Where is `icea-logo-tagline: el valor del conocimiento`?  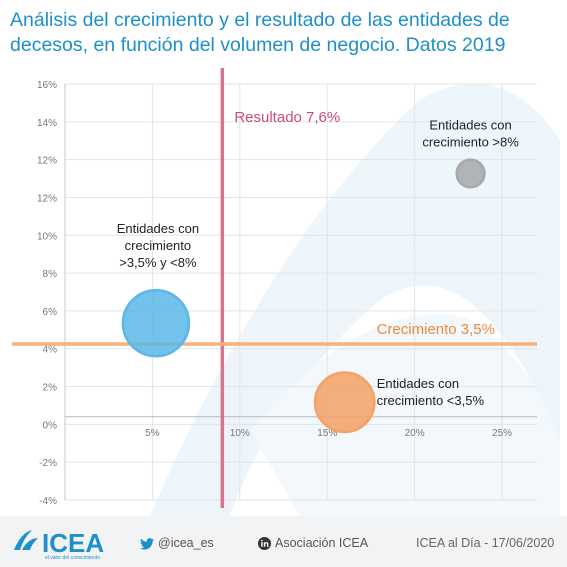 icea-logo-tagline: el valor del conocimiento is located at coordinates (73, 558).